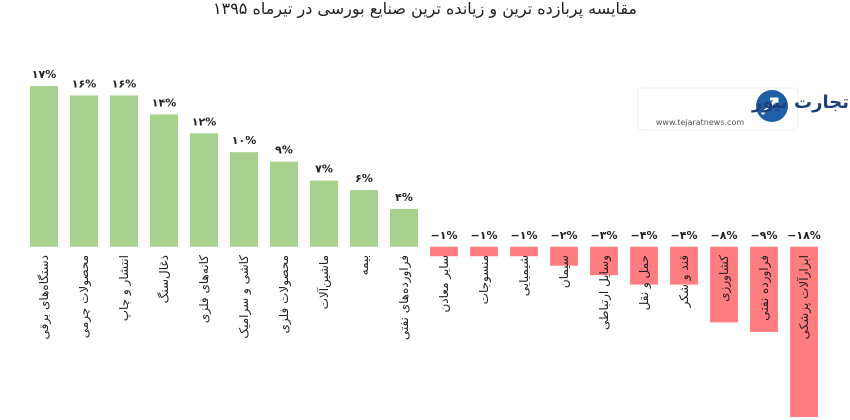 The width and height of the screenshot is (850, 420). I want to click on value-label: ۴%, so click(404, 197).